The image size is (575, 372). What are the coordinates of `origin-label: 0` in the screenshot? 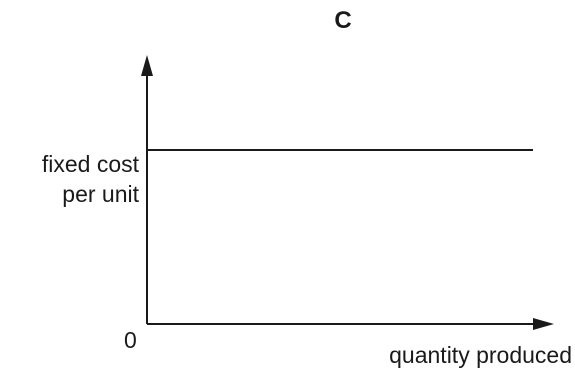 It's located at (130, 340).